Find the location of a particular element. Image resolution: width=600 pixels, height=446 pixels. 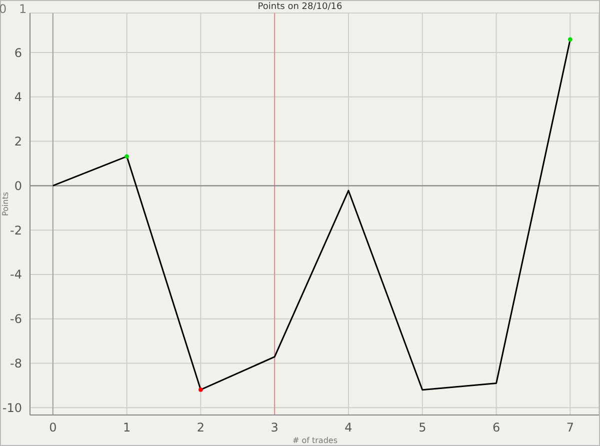

y-tick-label: -6 is located at coordinates (16, 319).